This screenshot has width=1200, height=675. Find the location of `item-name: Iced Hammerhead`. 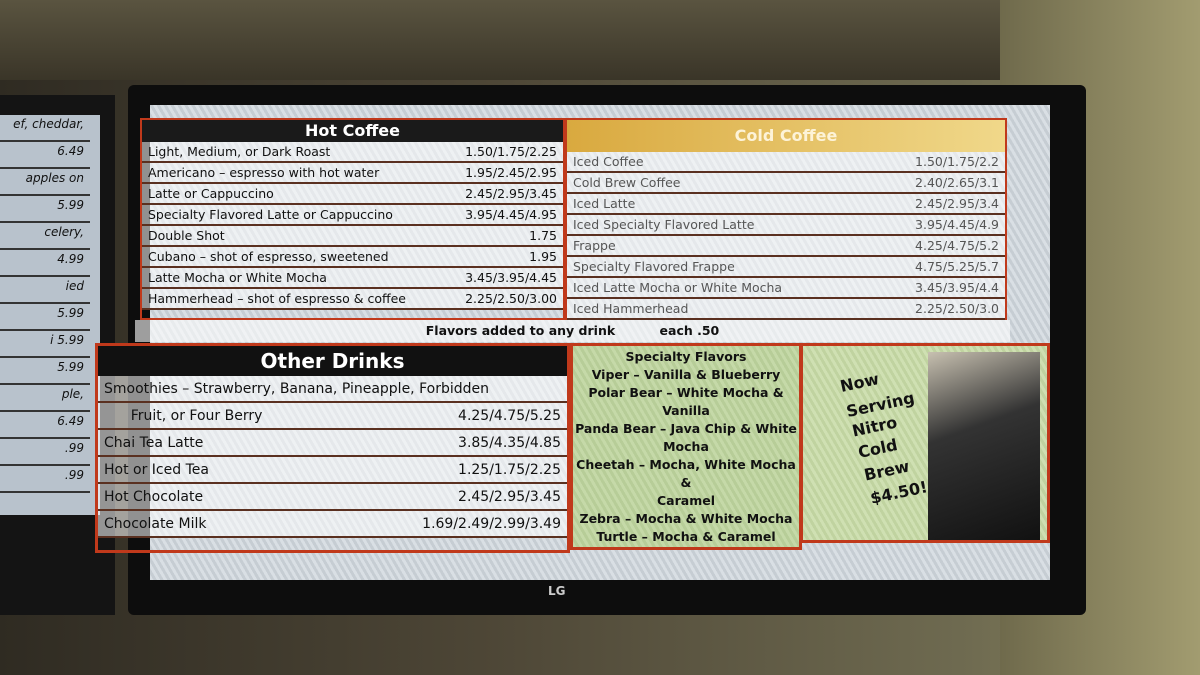

item-name: Iced Hammerhead is located at coordinates (631, 308).